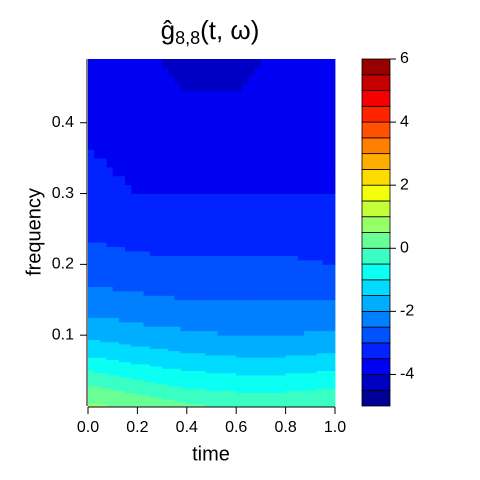 The width and height of the screenshot is (480, 480). Describe the element at coordinates (187, 427) in the screenshot. I see `x-tick-label: 0.4` at that location.